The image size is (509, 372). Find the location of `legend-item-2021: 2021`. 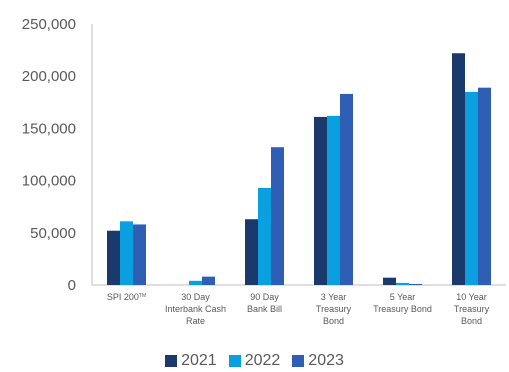

legend-item-2021: 2021 is located at coordinates (191, 361).